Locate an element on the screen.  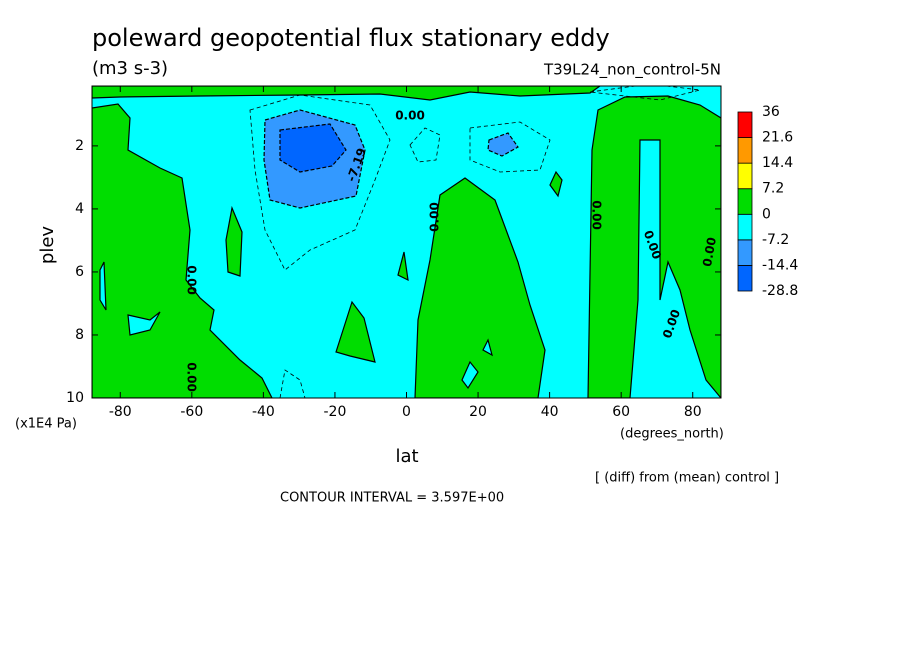
x-tick-label: -60 is located at coordinates (191, 412).